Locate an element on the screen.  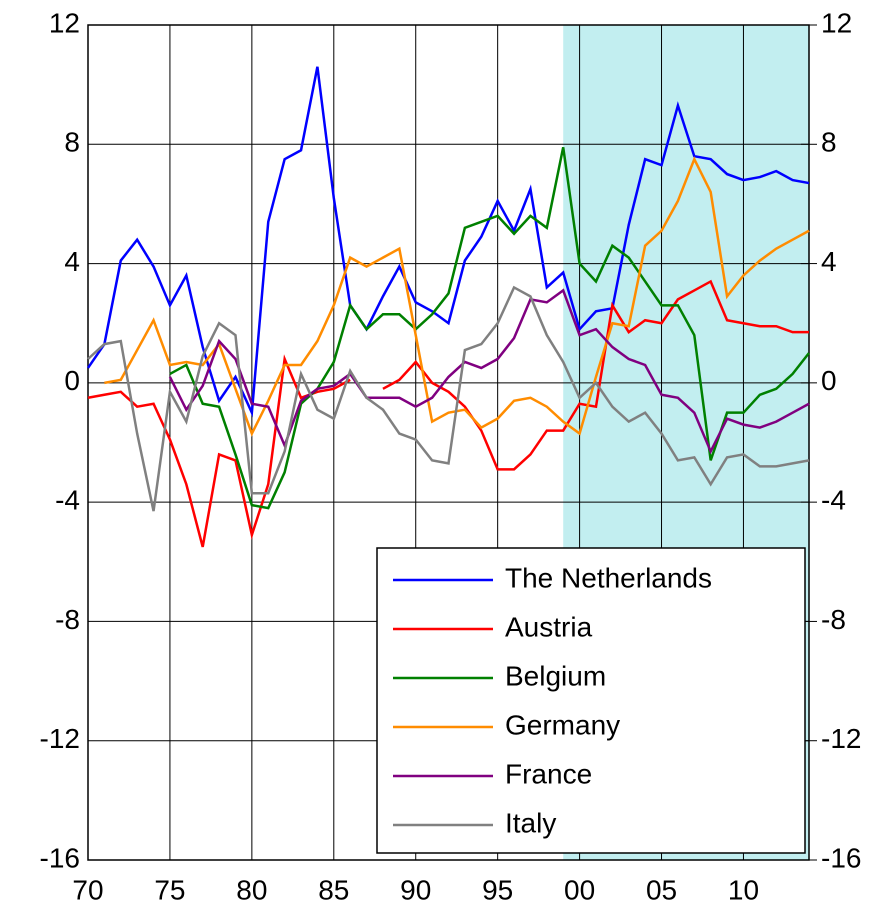
y-tick-label: 4 is located at coordinates (72, 261).